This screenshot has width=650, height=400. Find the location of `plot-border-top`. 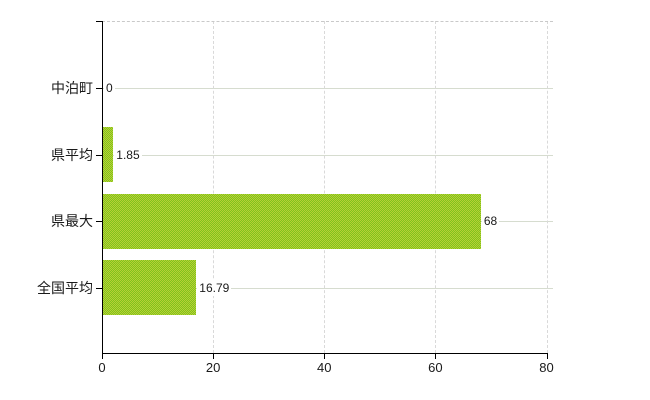

plot-border-top is located at coordinates (327, 21).